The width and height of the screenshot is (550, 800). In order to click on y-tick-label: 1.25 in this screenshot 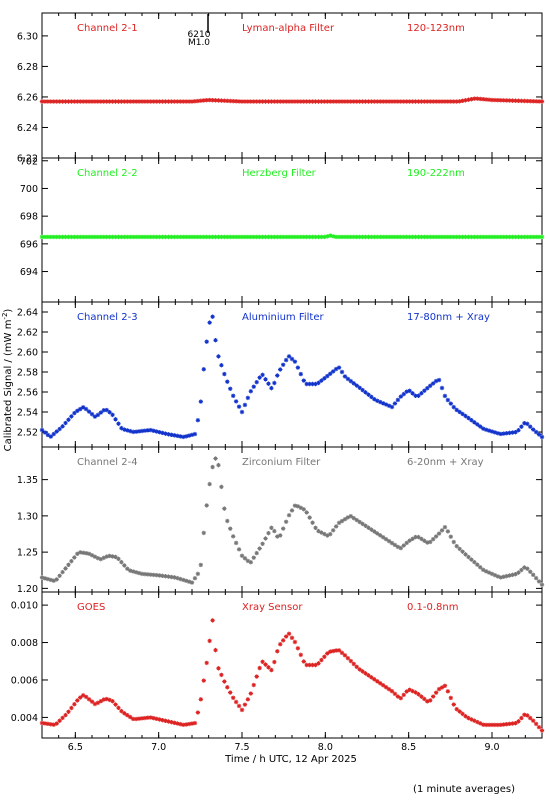, I will do `click(27, 553)`.